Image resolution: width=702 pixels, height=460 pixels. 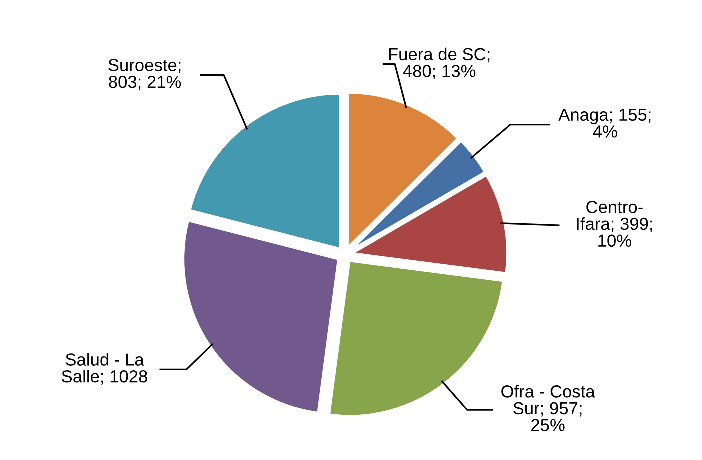 I want to click on slice-label: Ofra - Costa Sur; 957; 25%, so click(x=549, y=408).